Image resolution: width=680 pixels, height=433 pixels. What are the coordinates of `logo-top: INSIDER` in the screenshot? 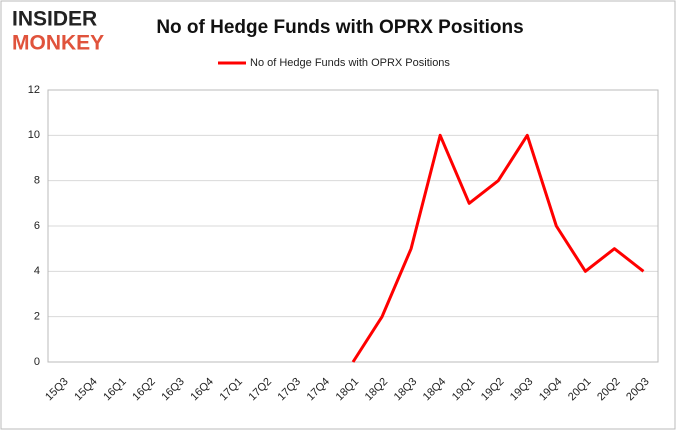 It's located at (54, 19).